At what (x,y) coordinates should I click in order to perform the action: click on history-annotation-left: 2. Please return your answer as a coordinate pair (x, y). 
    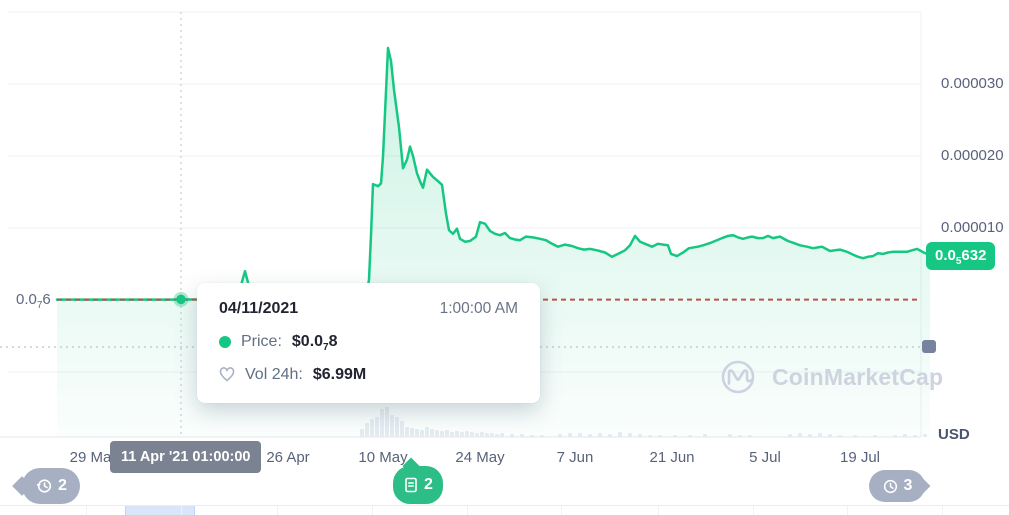
    Looking at the image, I should click on (47, 486).